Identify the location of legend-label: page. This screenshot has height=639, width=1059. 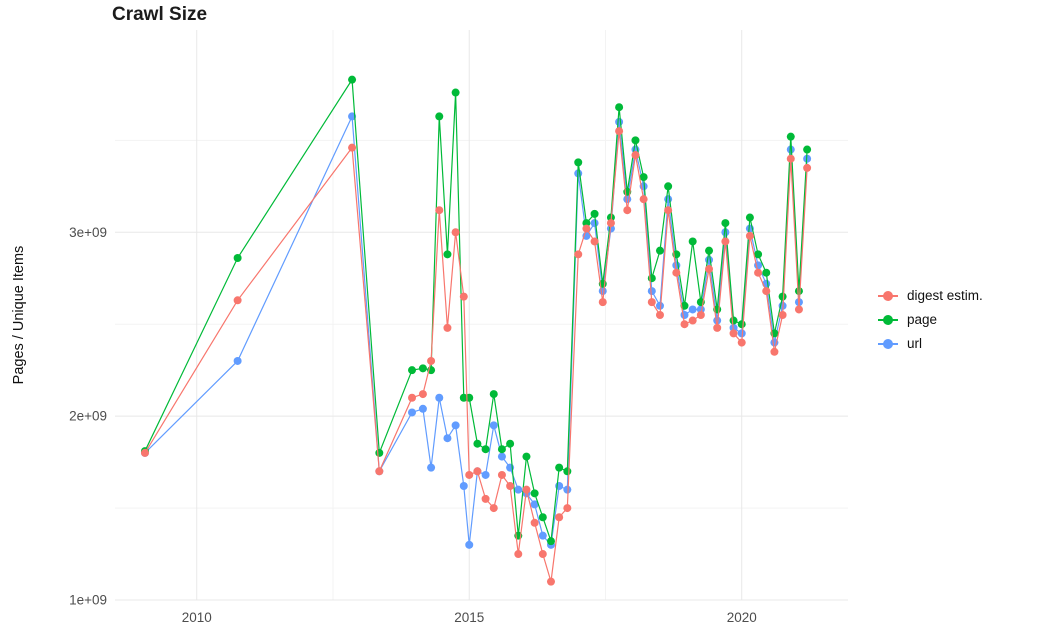
(922, 319).